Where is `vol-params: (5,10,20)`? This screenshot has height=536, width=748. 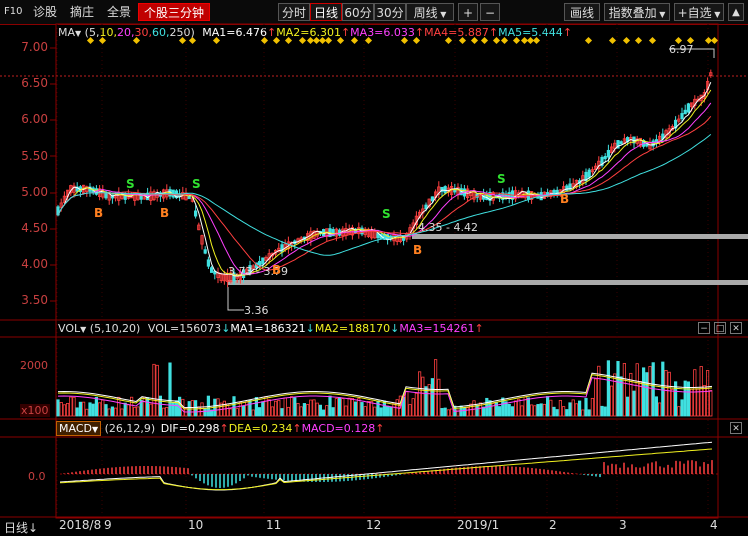 vol-params: (5,10,20) is located at coordinates (115, 328).